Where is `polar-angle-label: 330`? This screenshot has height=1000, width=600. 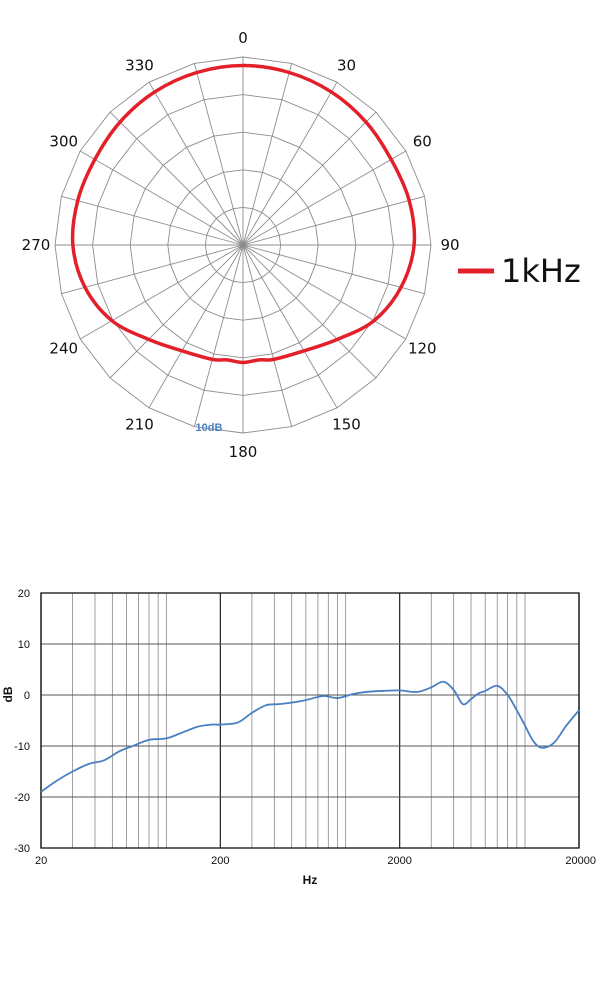 polar-angle-label: 330 is located at coordinates (139, 66).